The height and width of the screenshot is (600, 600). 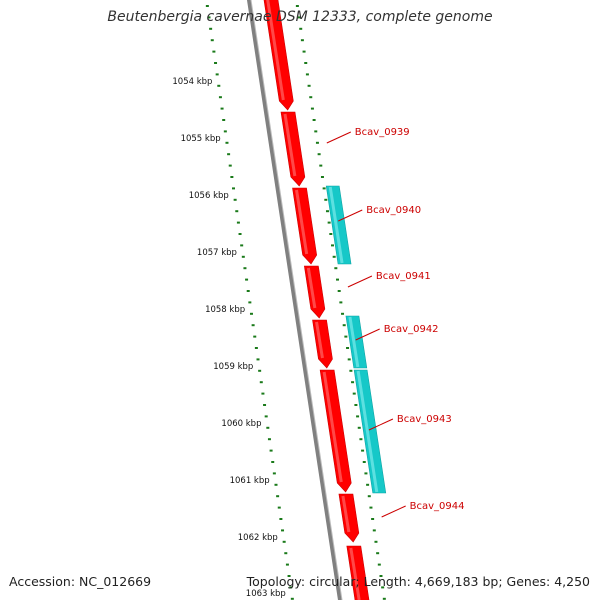 I want to click on ruler-label: 1059 kbp, so click(x=233, y=367).